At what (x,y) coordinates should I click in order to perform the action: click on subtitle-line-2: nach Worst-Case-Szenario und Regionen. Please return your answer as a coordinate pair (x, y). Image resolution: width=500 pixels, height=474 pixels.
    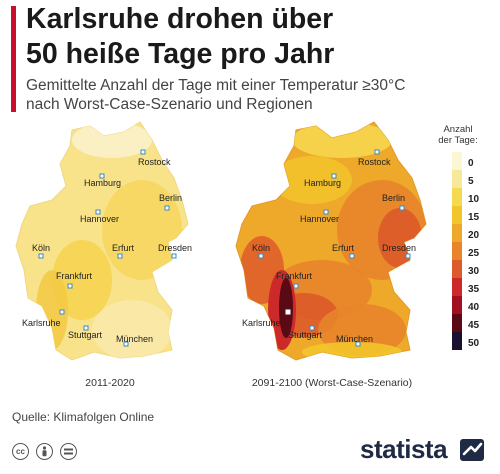
    Looking at the image, I should click on (169, 104).